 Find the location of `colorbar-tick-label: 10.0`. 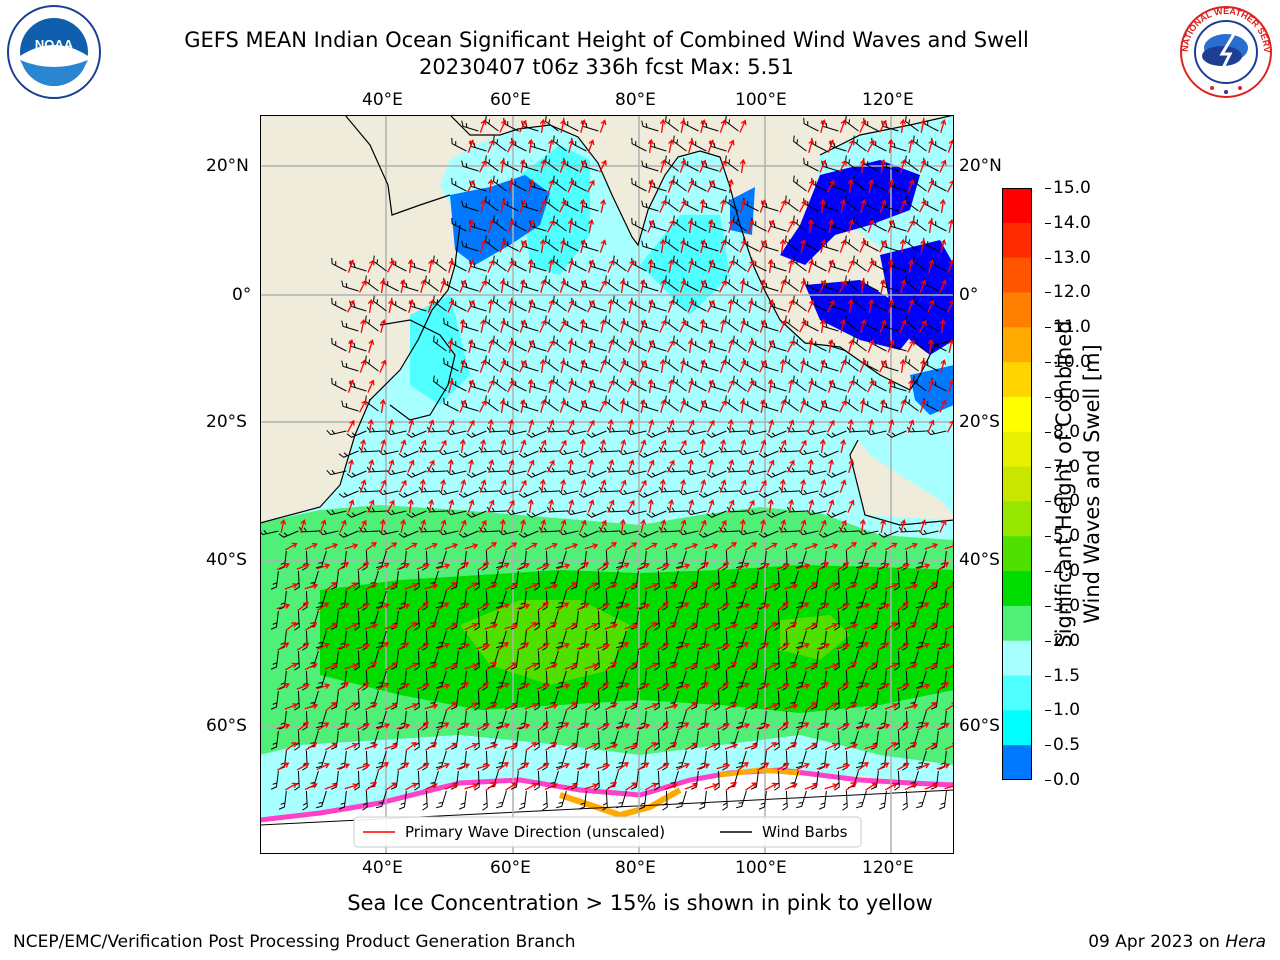

colorbar-tick-label: 10.0 is located at coordinates (1068, 362).